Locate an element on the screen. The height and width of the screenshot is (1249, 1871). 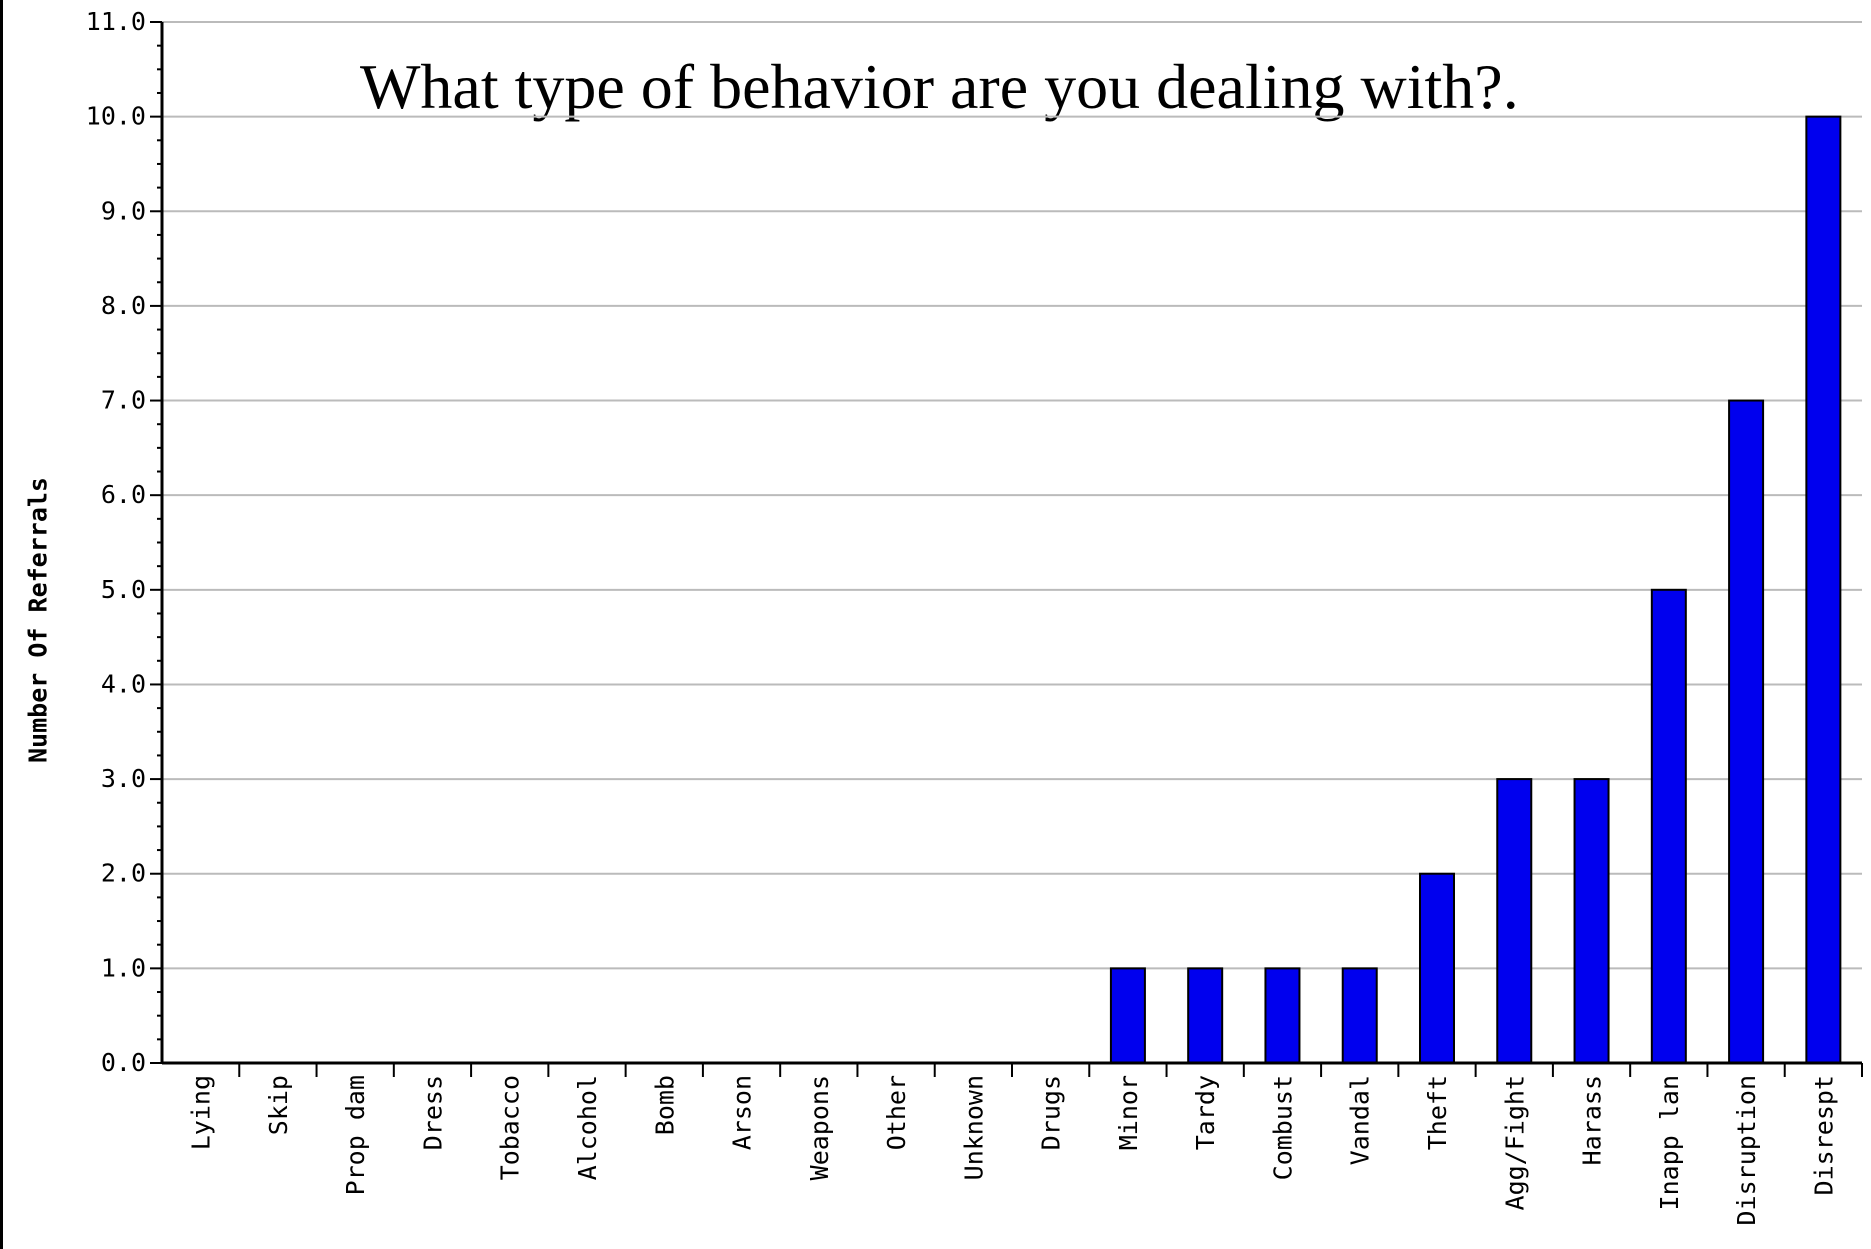
frame-border is located at coordinates (1, 624).